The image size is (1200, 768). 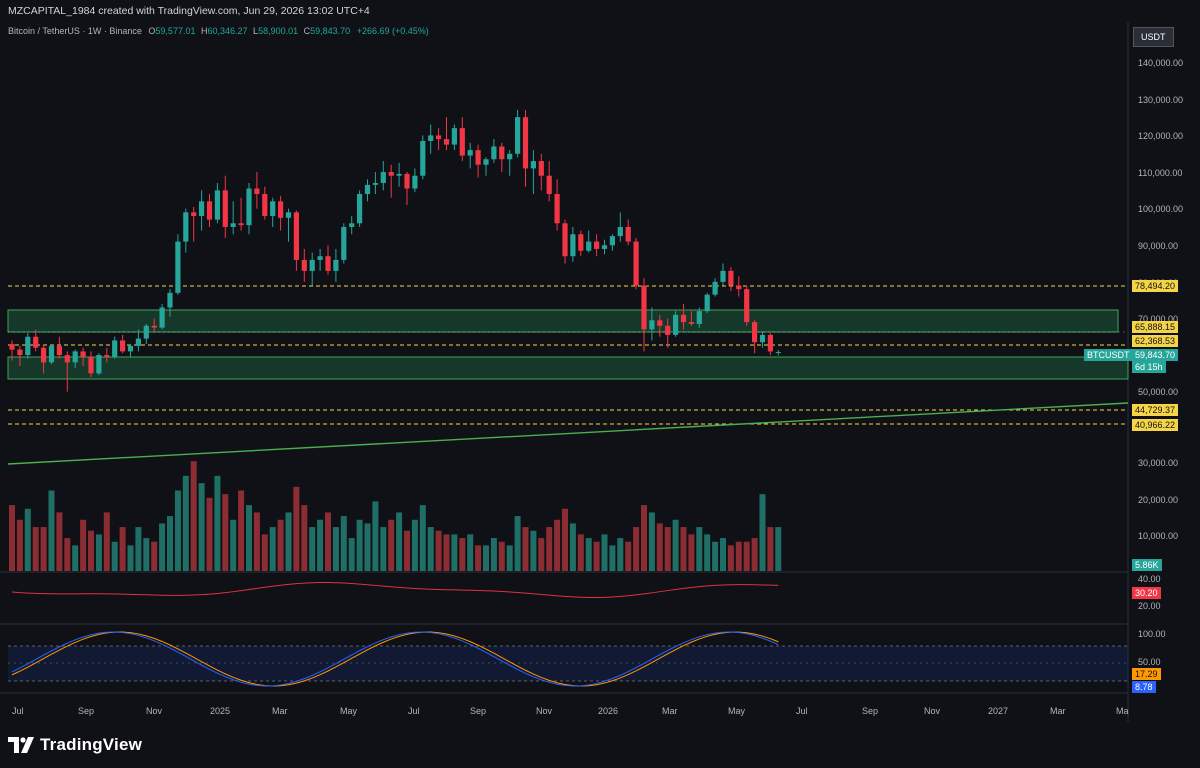 I want to click on level-label-62368: 62,368.53, so click(x=1155, y=341).